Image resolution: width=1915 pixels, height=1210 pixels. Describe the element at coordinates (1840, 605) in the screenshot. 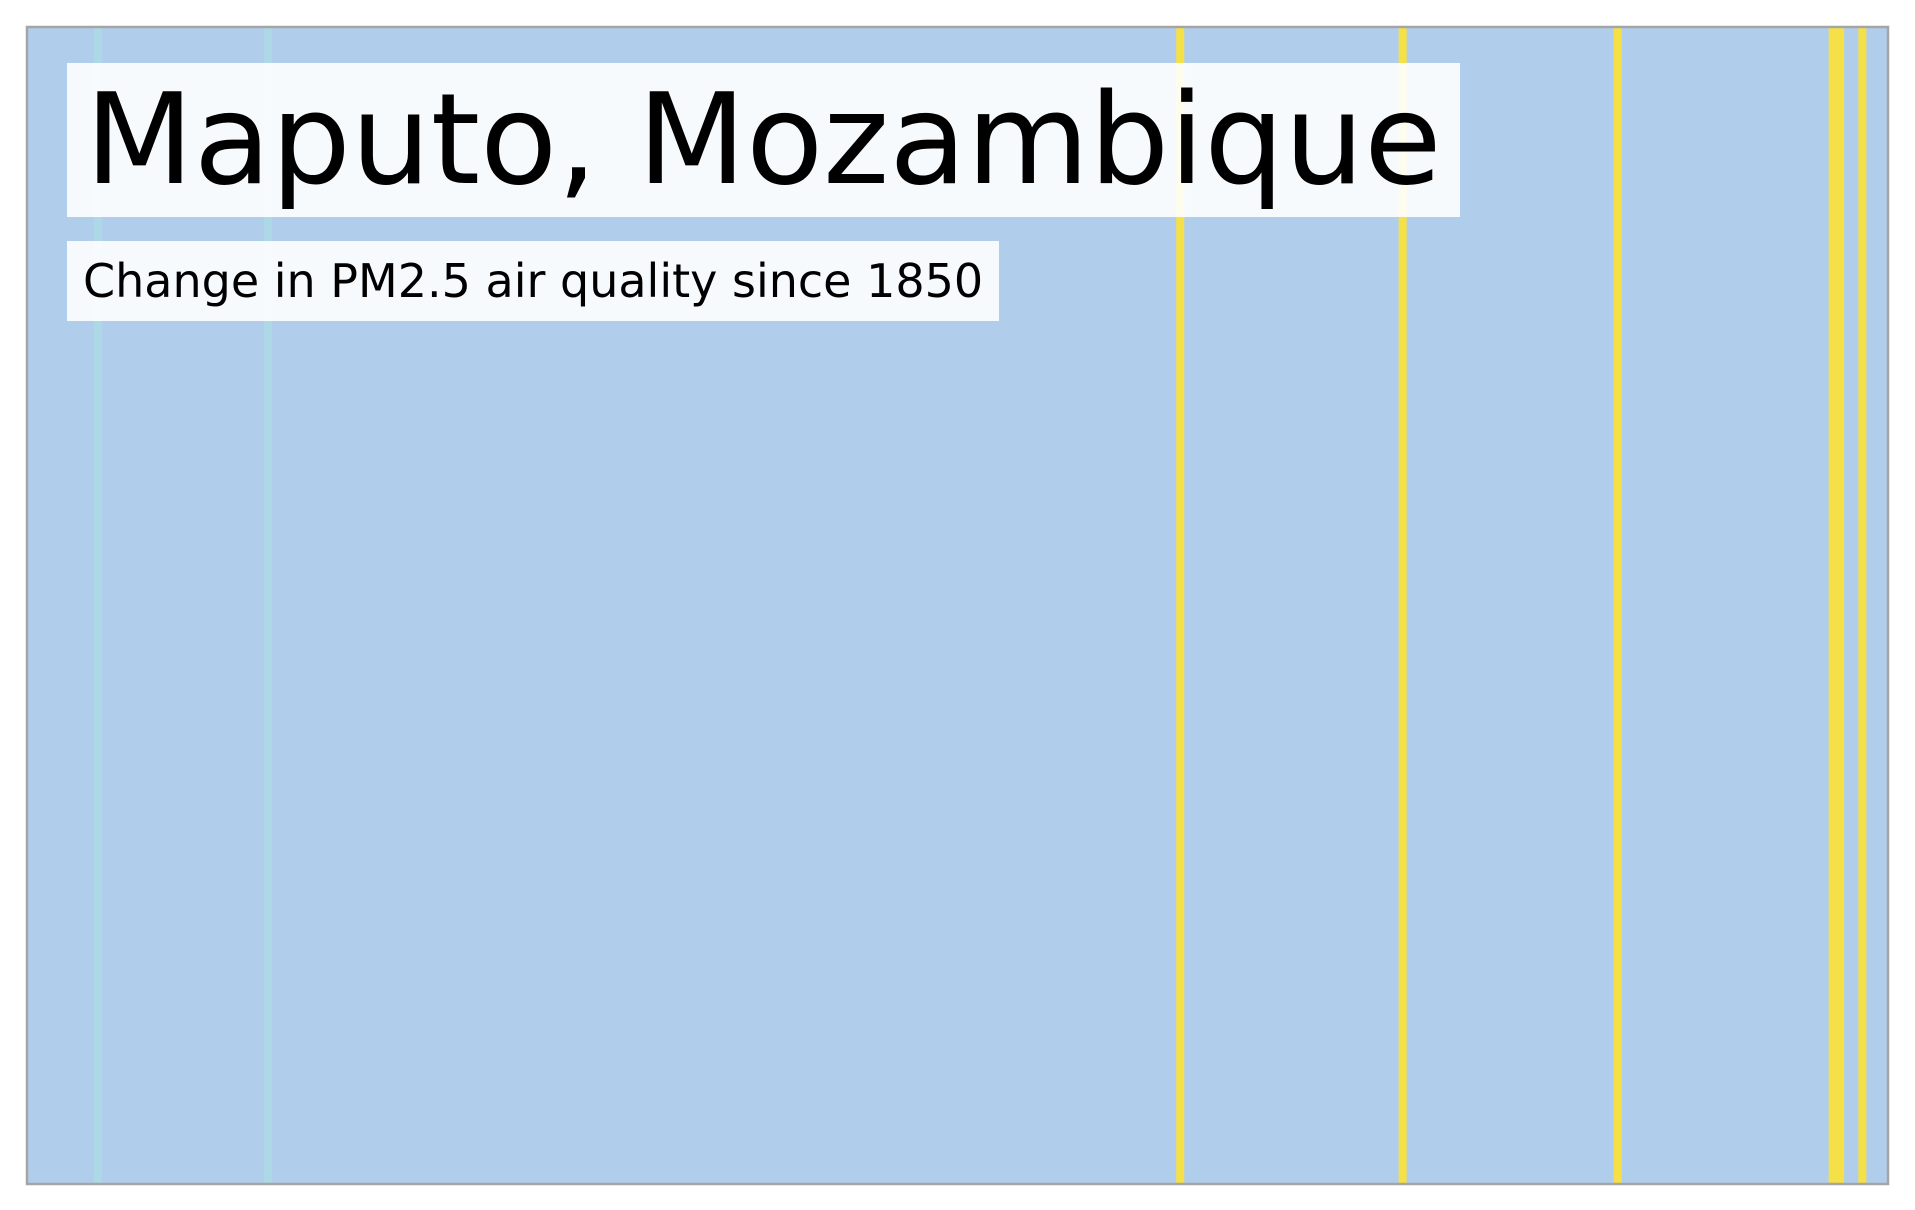

I see `stripe-2094` at that location.